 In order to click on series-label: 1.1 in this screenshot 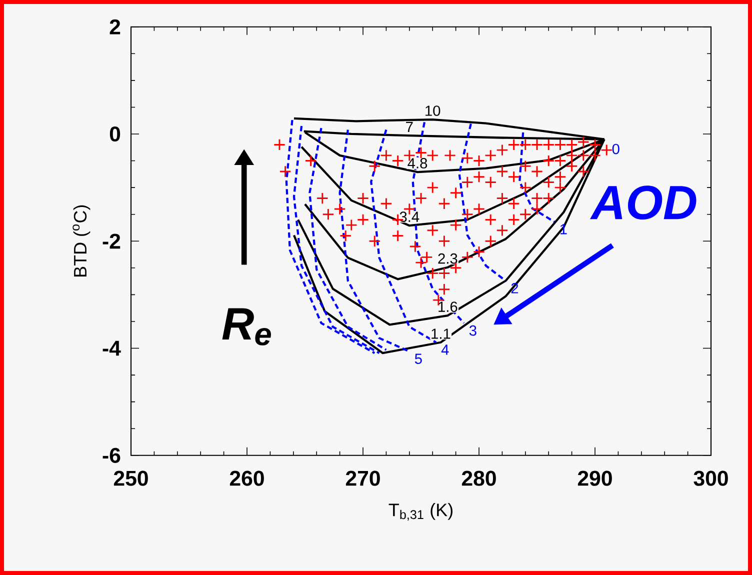, I will do `click(441, 333)`.